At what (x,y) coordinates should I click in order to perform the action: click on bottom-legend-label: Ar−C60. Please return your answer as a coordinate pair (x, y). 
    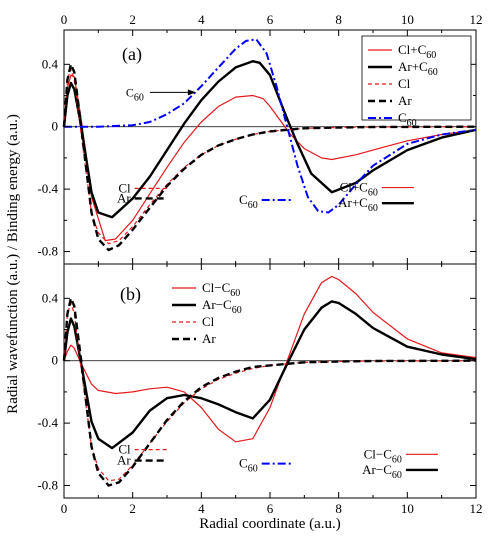
    Looking at the image, I should click on (382, 471).